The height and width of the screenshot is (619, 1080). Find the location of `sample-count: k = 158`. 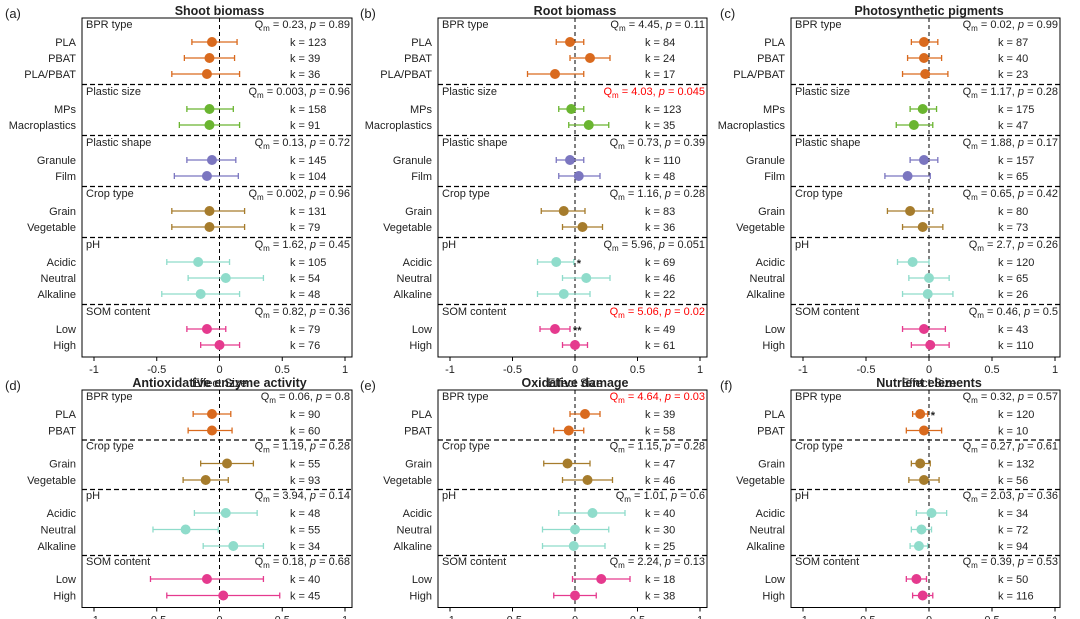

sample-count: k = 158 is located at coordinates (308, 110).